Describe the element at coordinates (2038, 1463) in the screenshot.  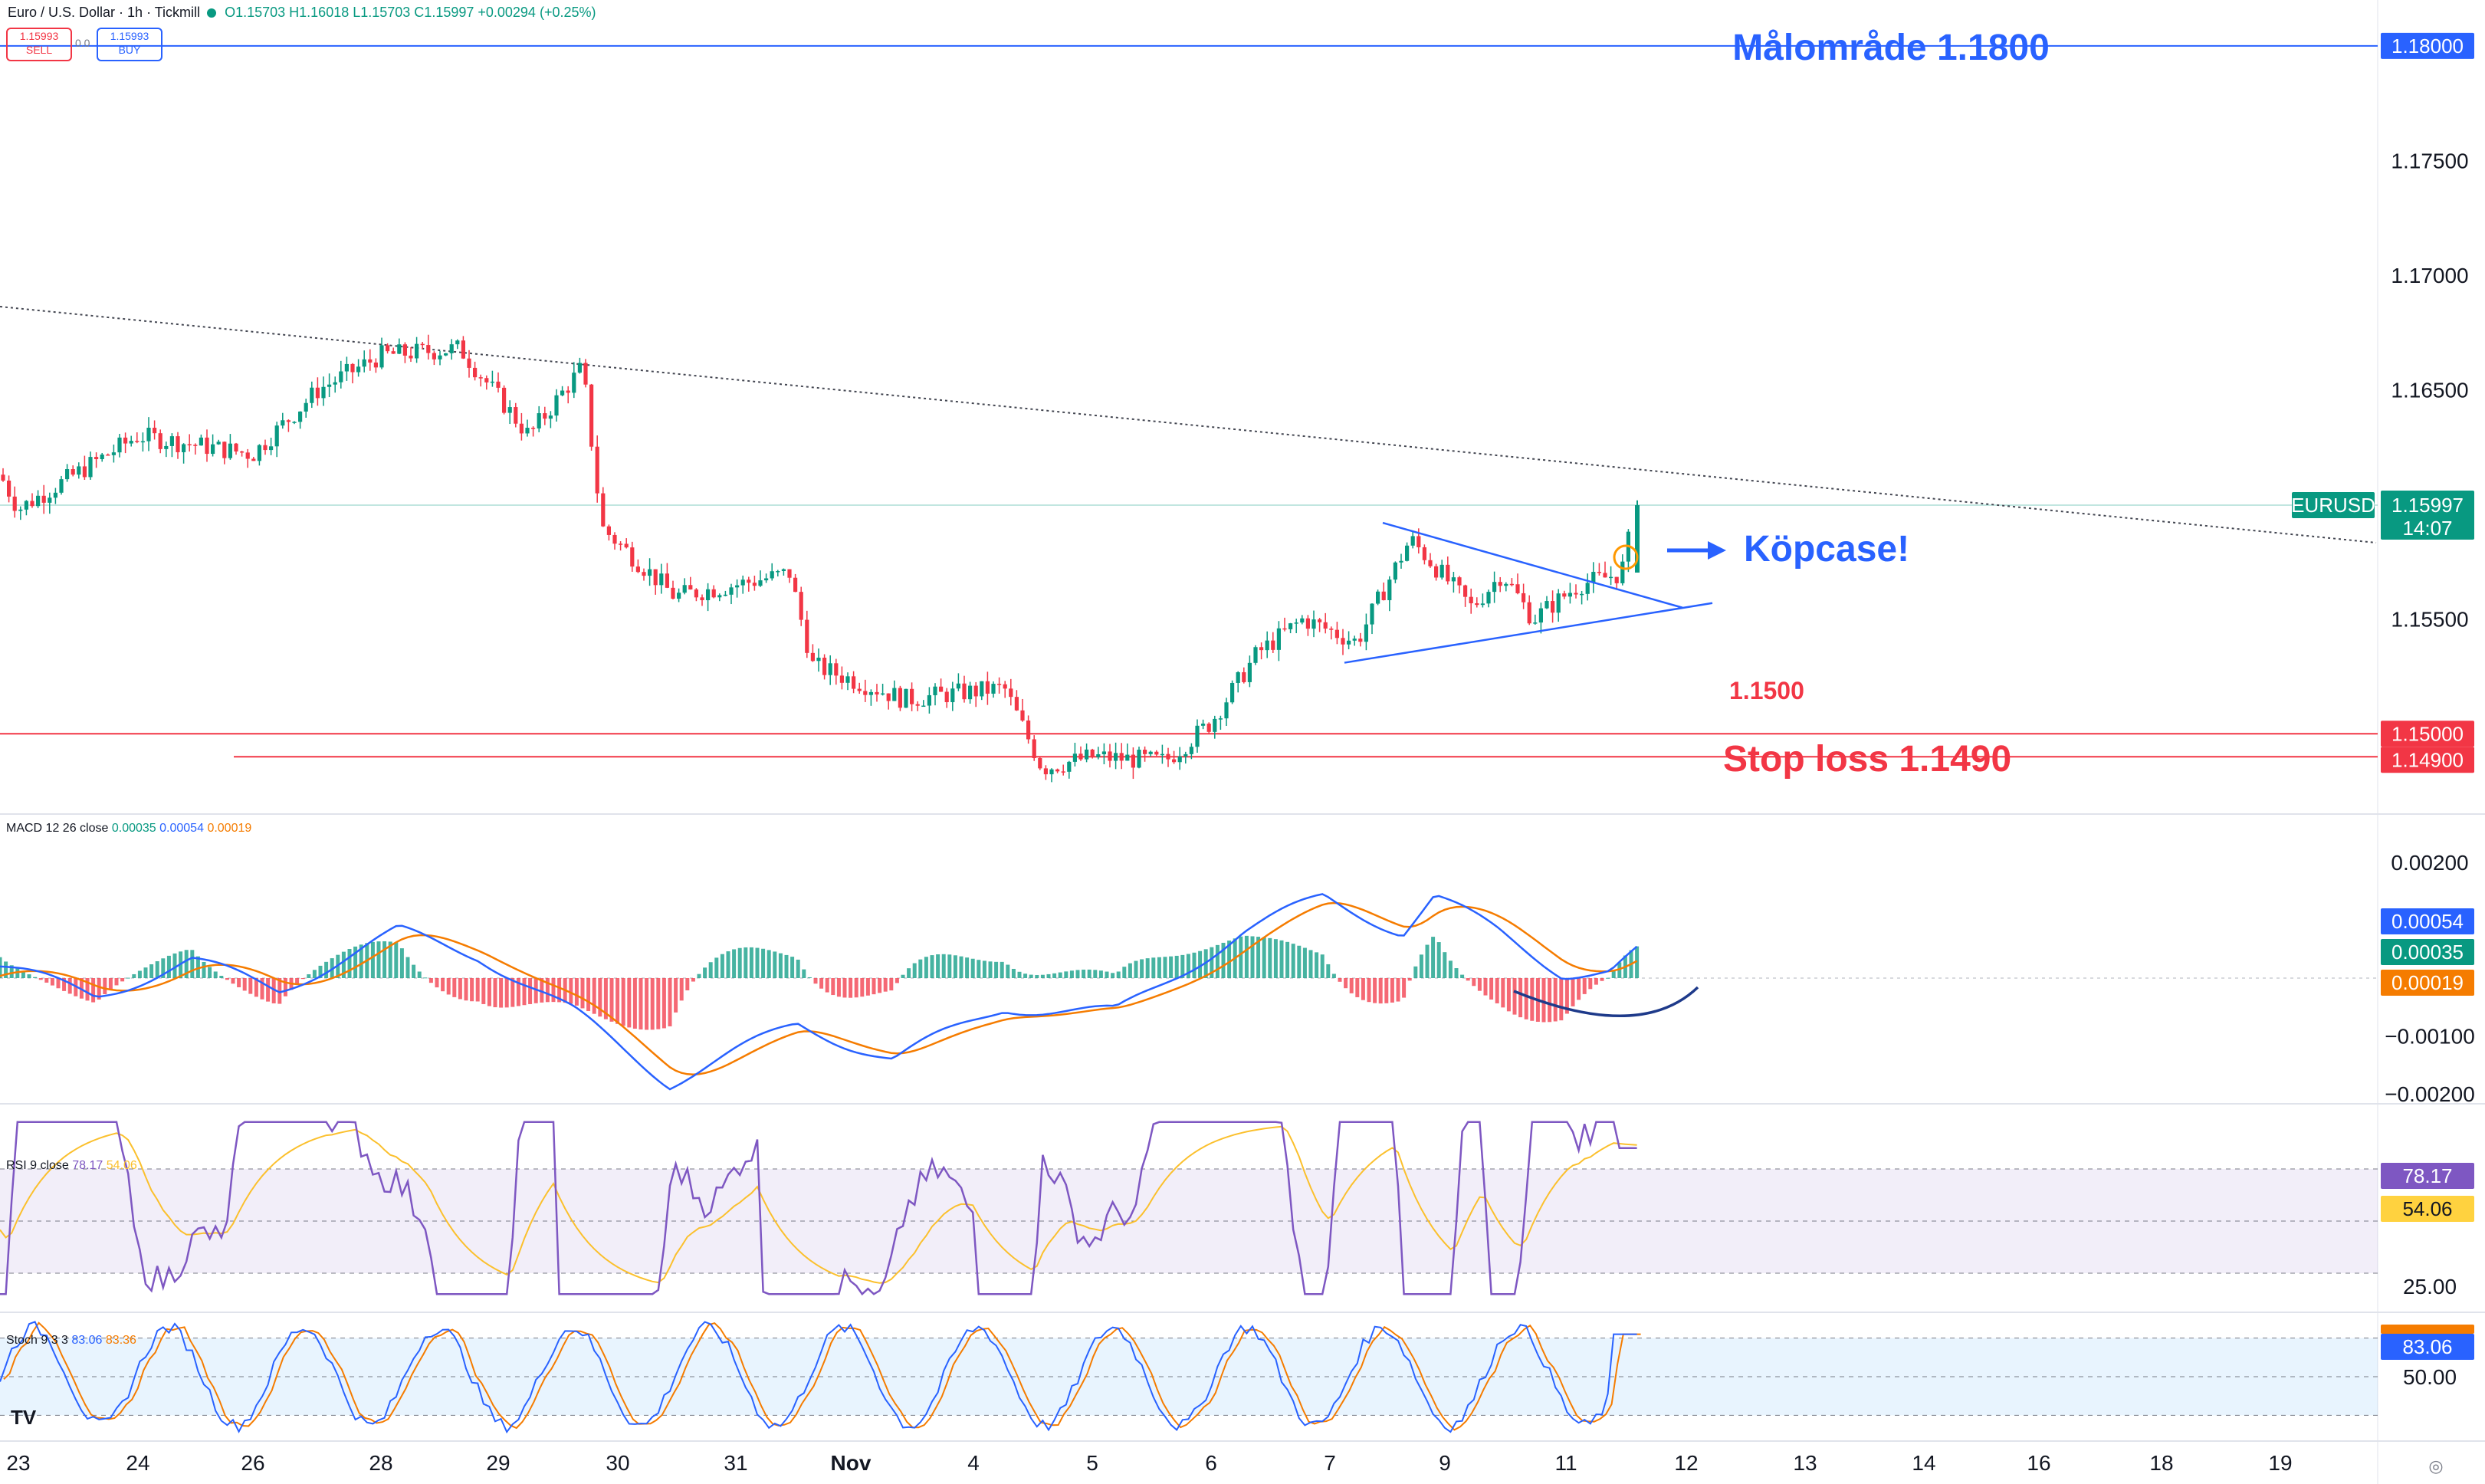
I see `x-tick-label: 16` at that location.